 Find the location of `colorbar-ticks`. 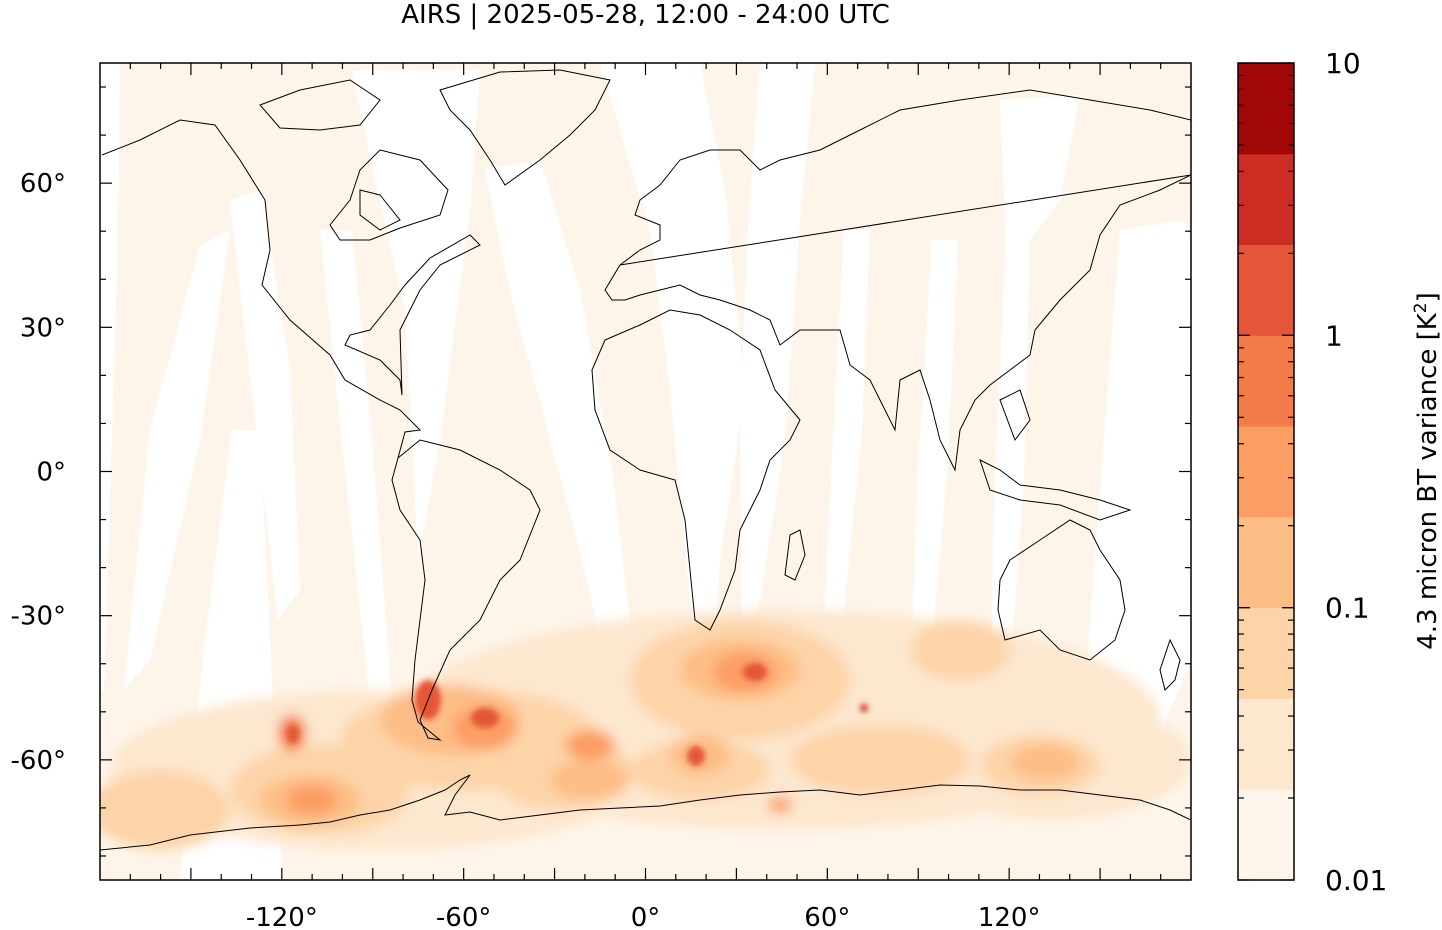

colorbar-ticks is located at coordinates (1266, 471).